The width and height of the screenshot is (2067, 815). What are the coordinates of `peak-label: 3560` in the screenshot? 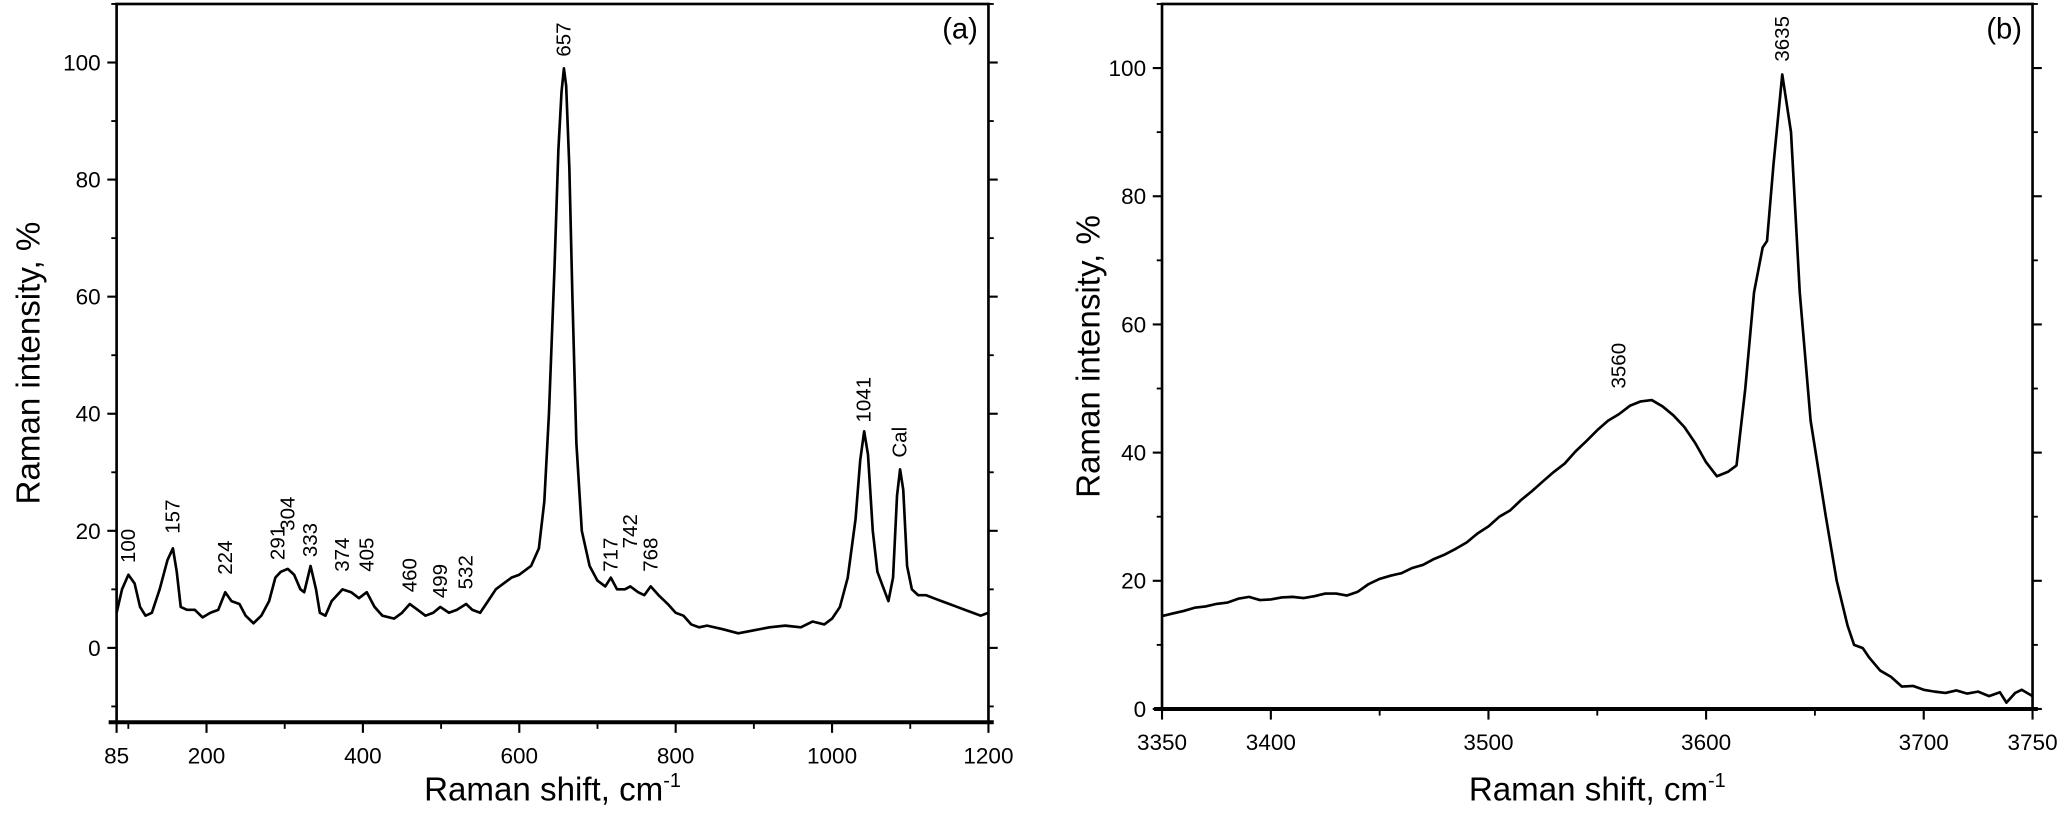 It's located at (1619, 366).